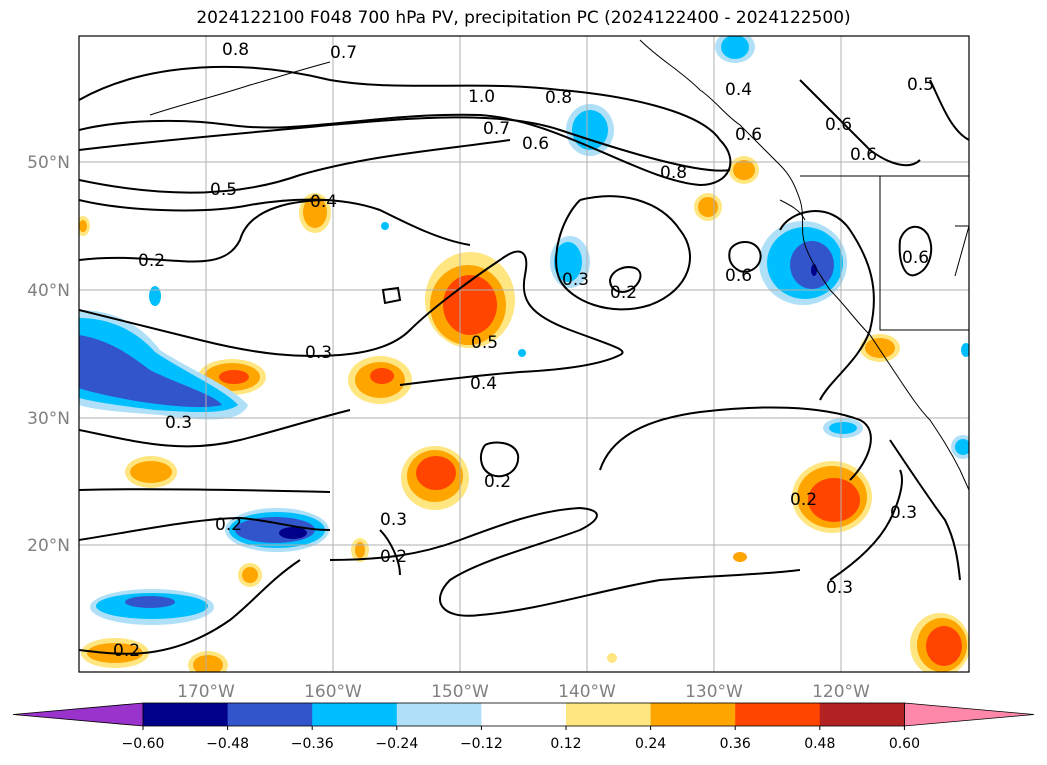 The width and height of the screenshot is (1047, 765). Describe the element at coordinates (819, 744) in the screenshot. I see `colorbar-tick-label: 0.48` at that location.